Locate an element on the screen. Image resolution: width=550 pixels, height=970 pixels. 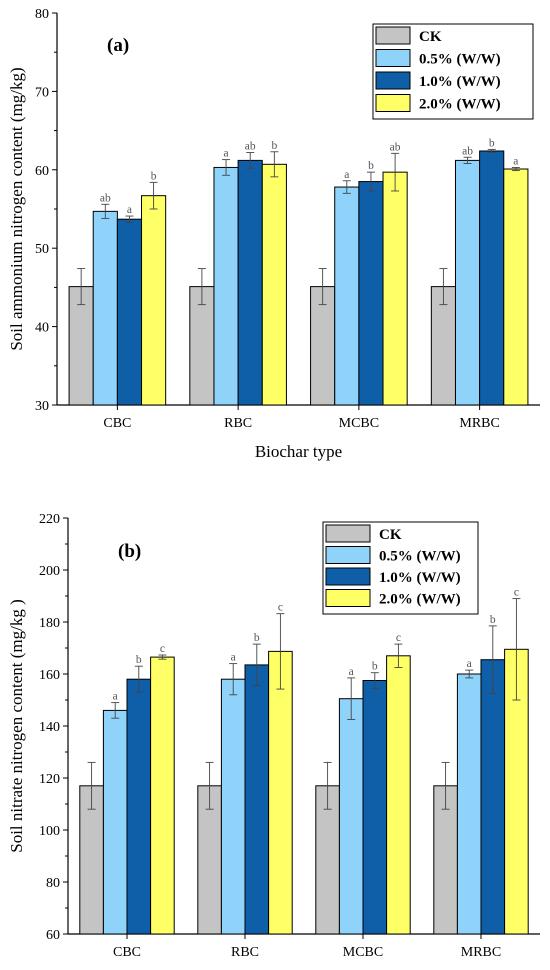
y-tick-label: 30 is located at coordinates (42, 406).